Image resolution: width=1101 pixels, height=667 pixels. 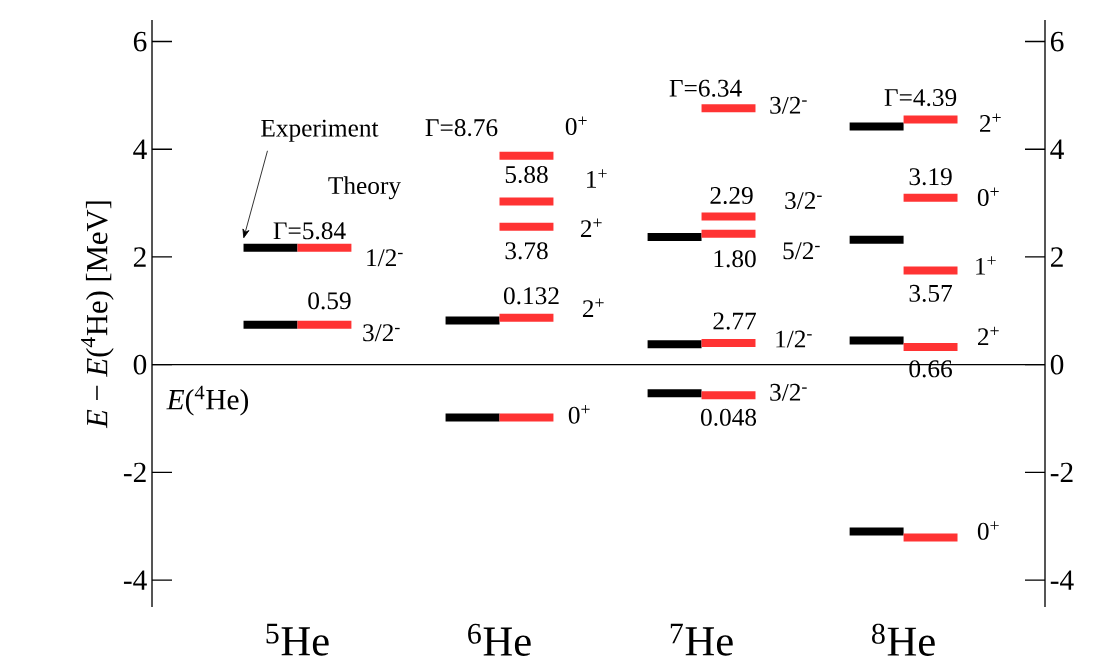 I want to click on legend-label: E($^{4}$He), so click(x=207, y=400).